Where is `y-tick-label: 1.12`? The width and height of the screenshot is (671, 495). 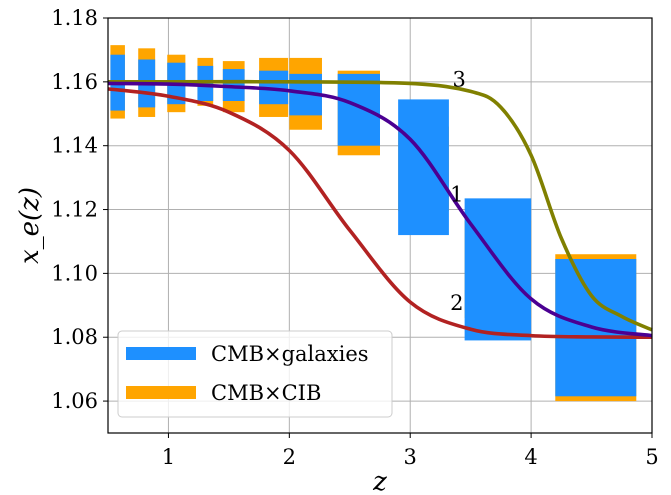 y-tick-label: 1.12 is located at coordinates (74, 210).